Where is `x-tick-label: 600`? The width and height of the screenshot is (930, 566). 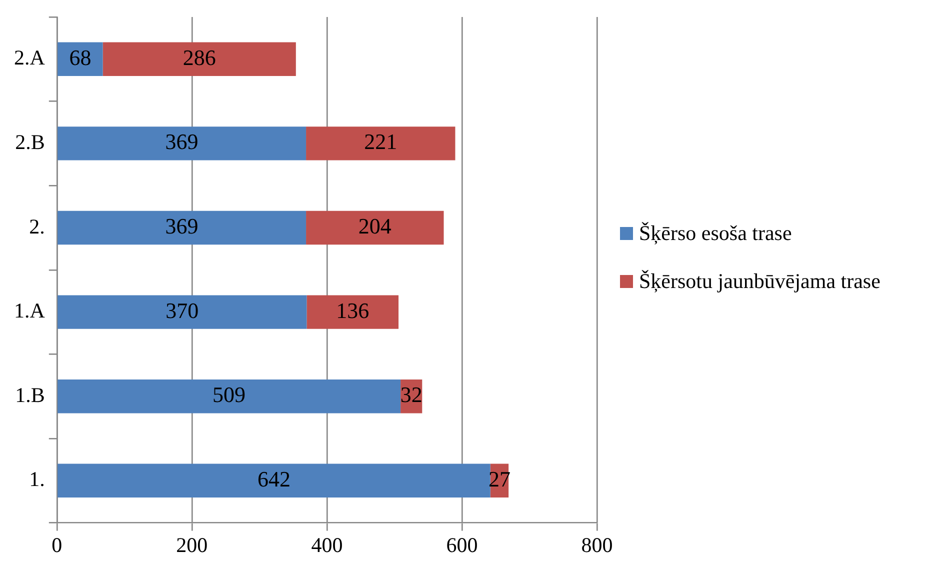
x-tick-label: 600 is located at coordinates (462, 544).